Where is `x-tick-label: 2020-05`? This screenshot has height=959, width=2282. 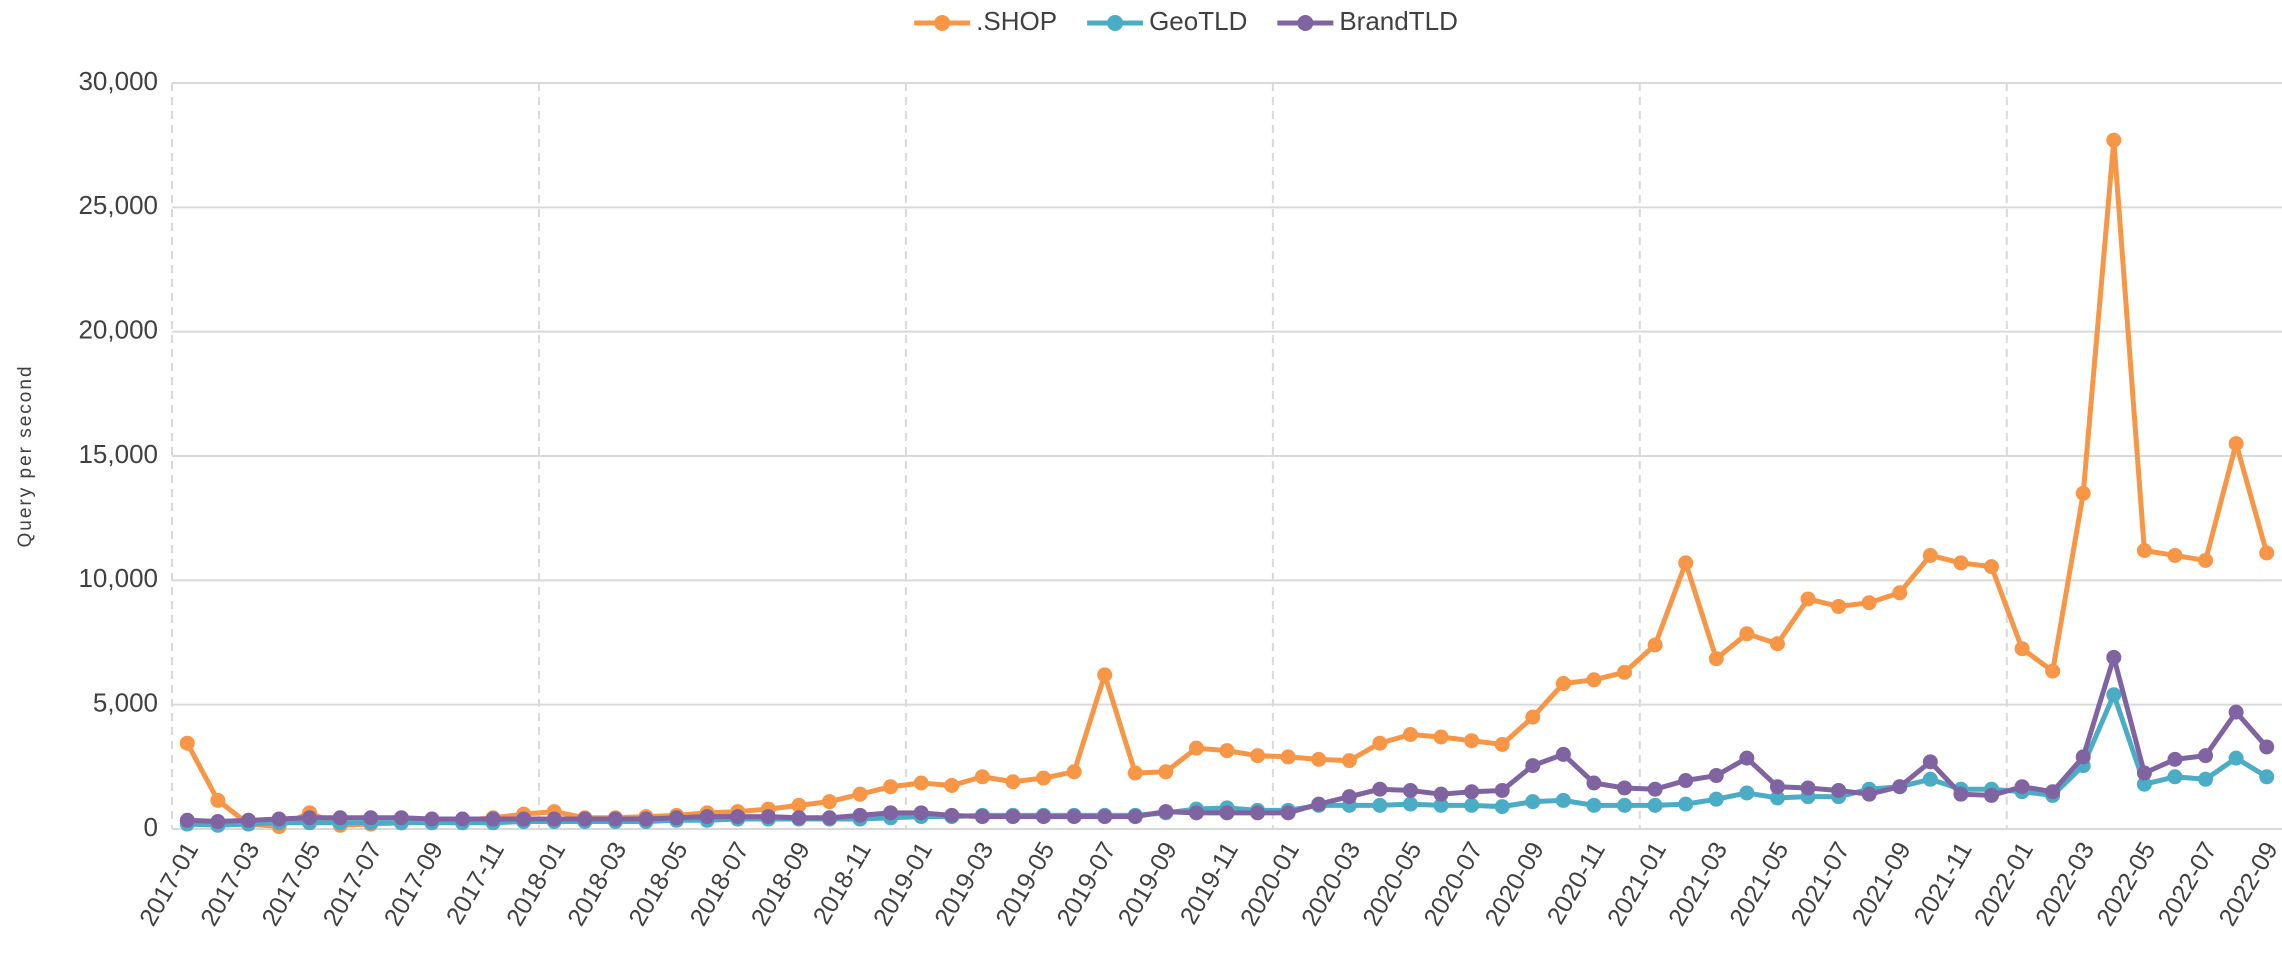 x-tick-label: 2020-05 is located at coordinates (1392, 883).